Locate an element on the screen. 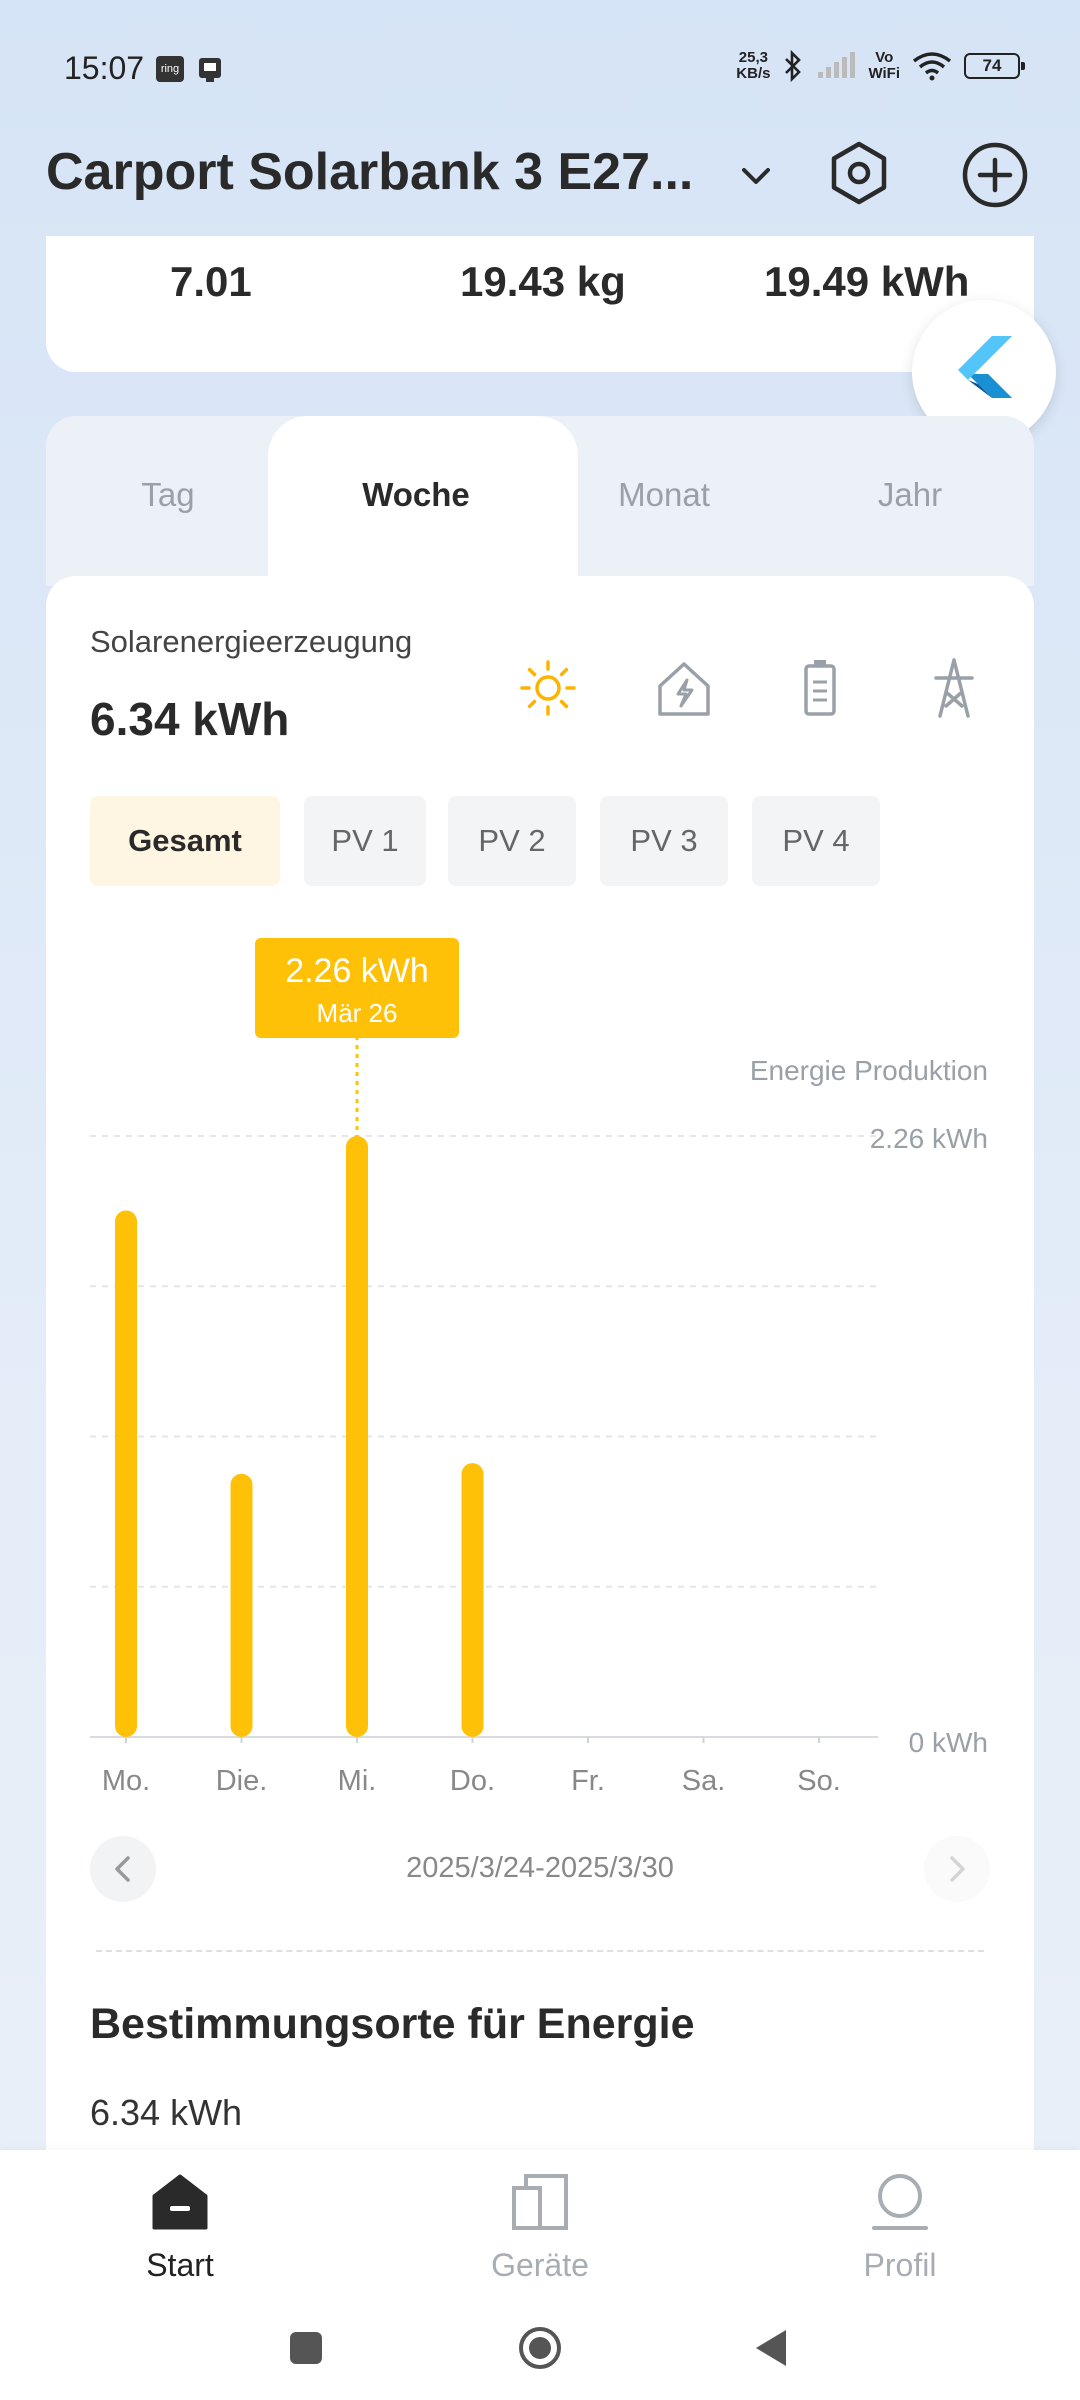 The image size is (1080, 2400). tab-tag: Tag is located at coordinates (168, 494).